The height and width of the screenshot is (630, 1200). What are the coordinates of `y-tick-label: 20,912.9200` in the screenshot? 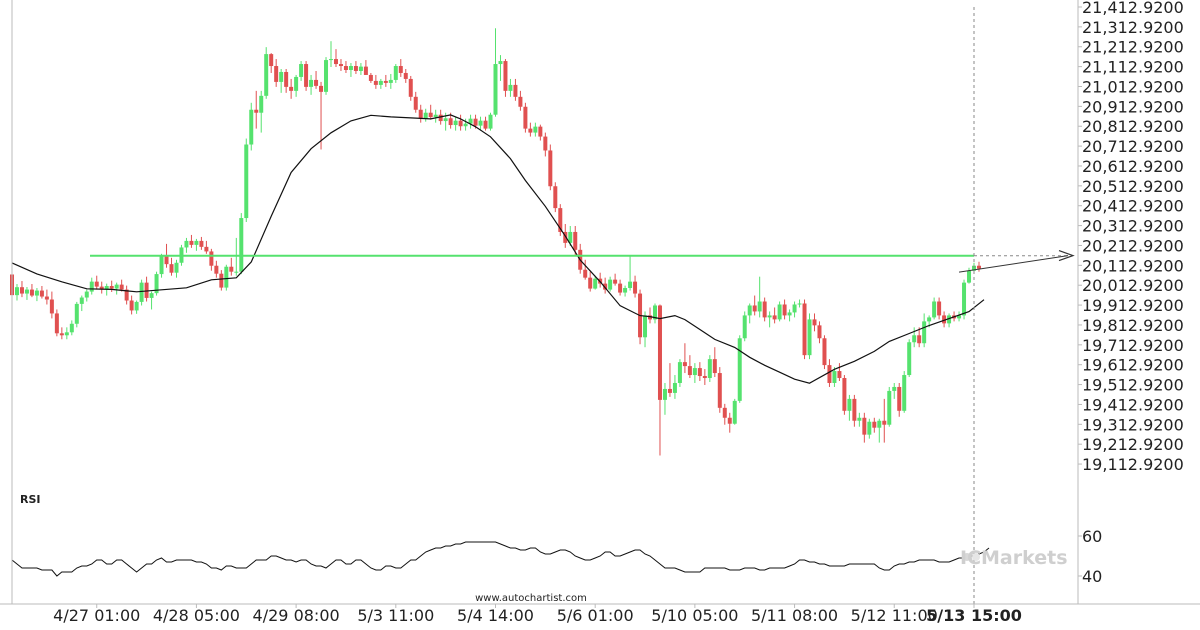 It's located at (1133, 106).